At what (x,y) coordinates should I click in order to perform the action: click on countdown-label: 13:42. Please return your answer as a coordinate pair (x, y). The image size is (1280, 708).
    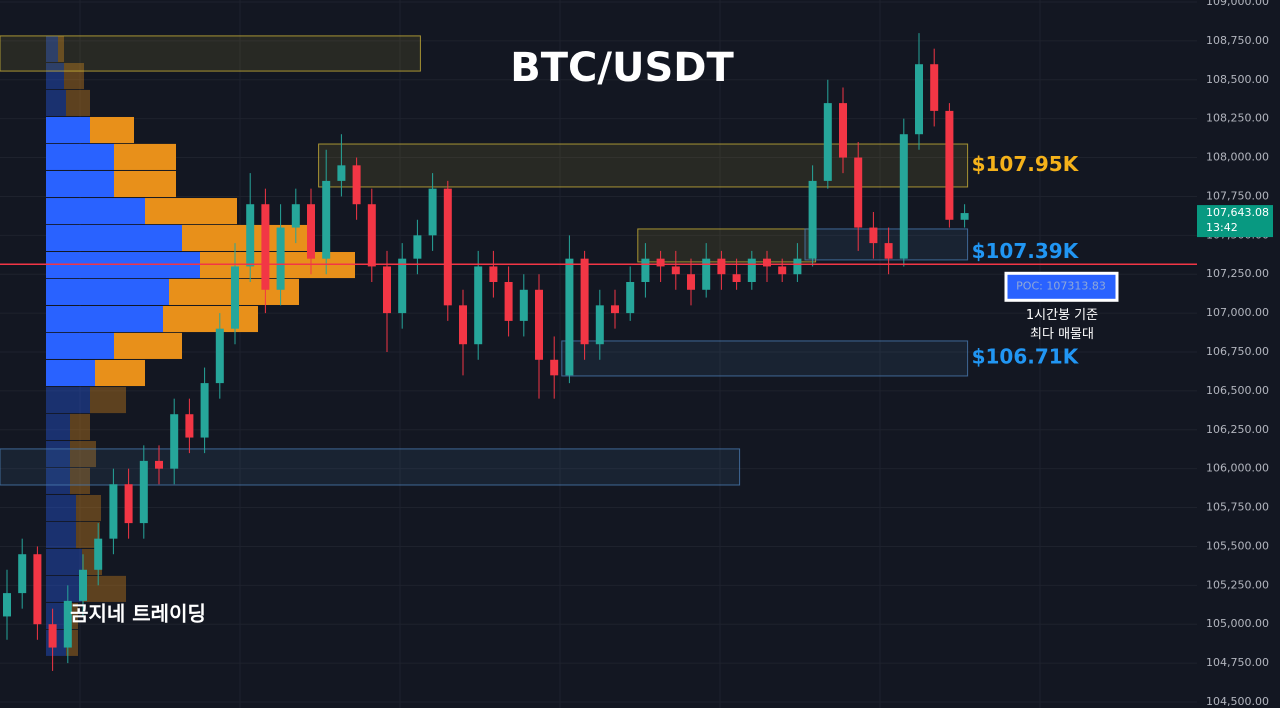
    Looking at the image, I should click on (1222, 227).